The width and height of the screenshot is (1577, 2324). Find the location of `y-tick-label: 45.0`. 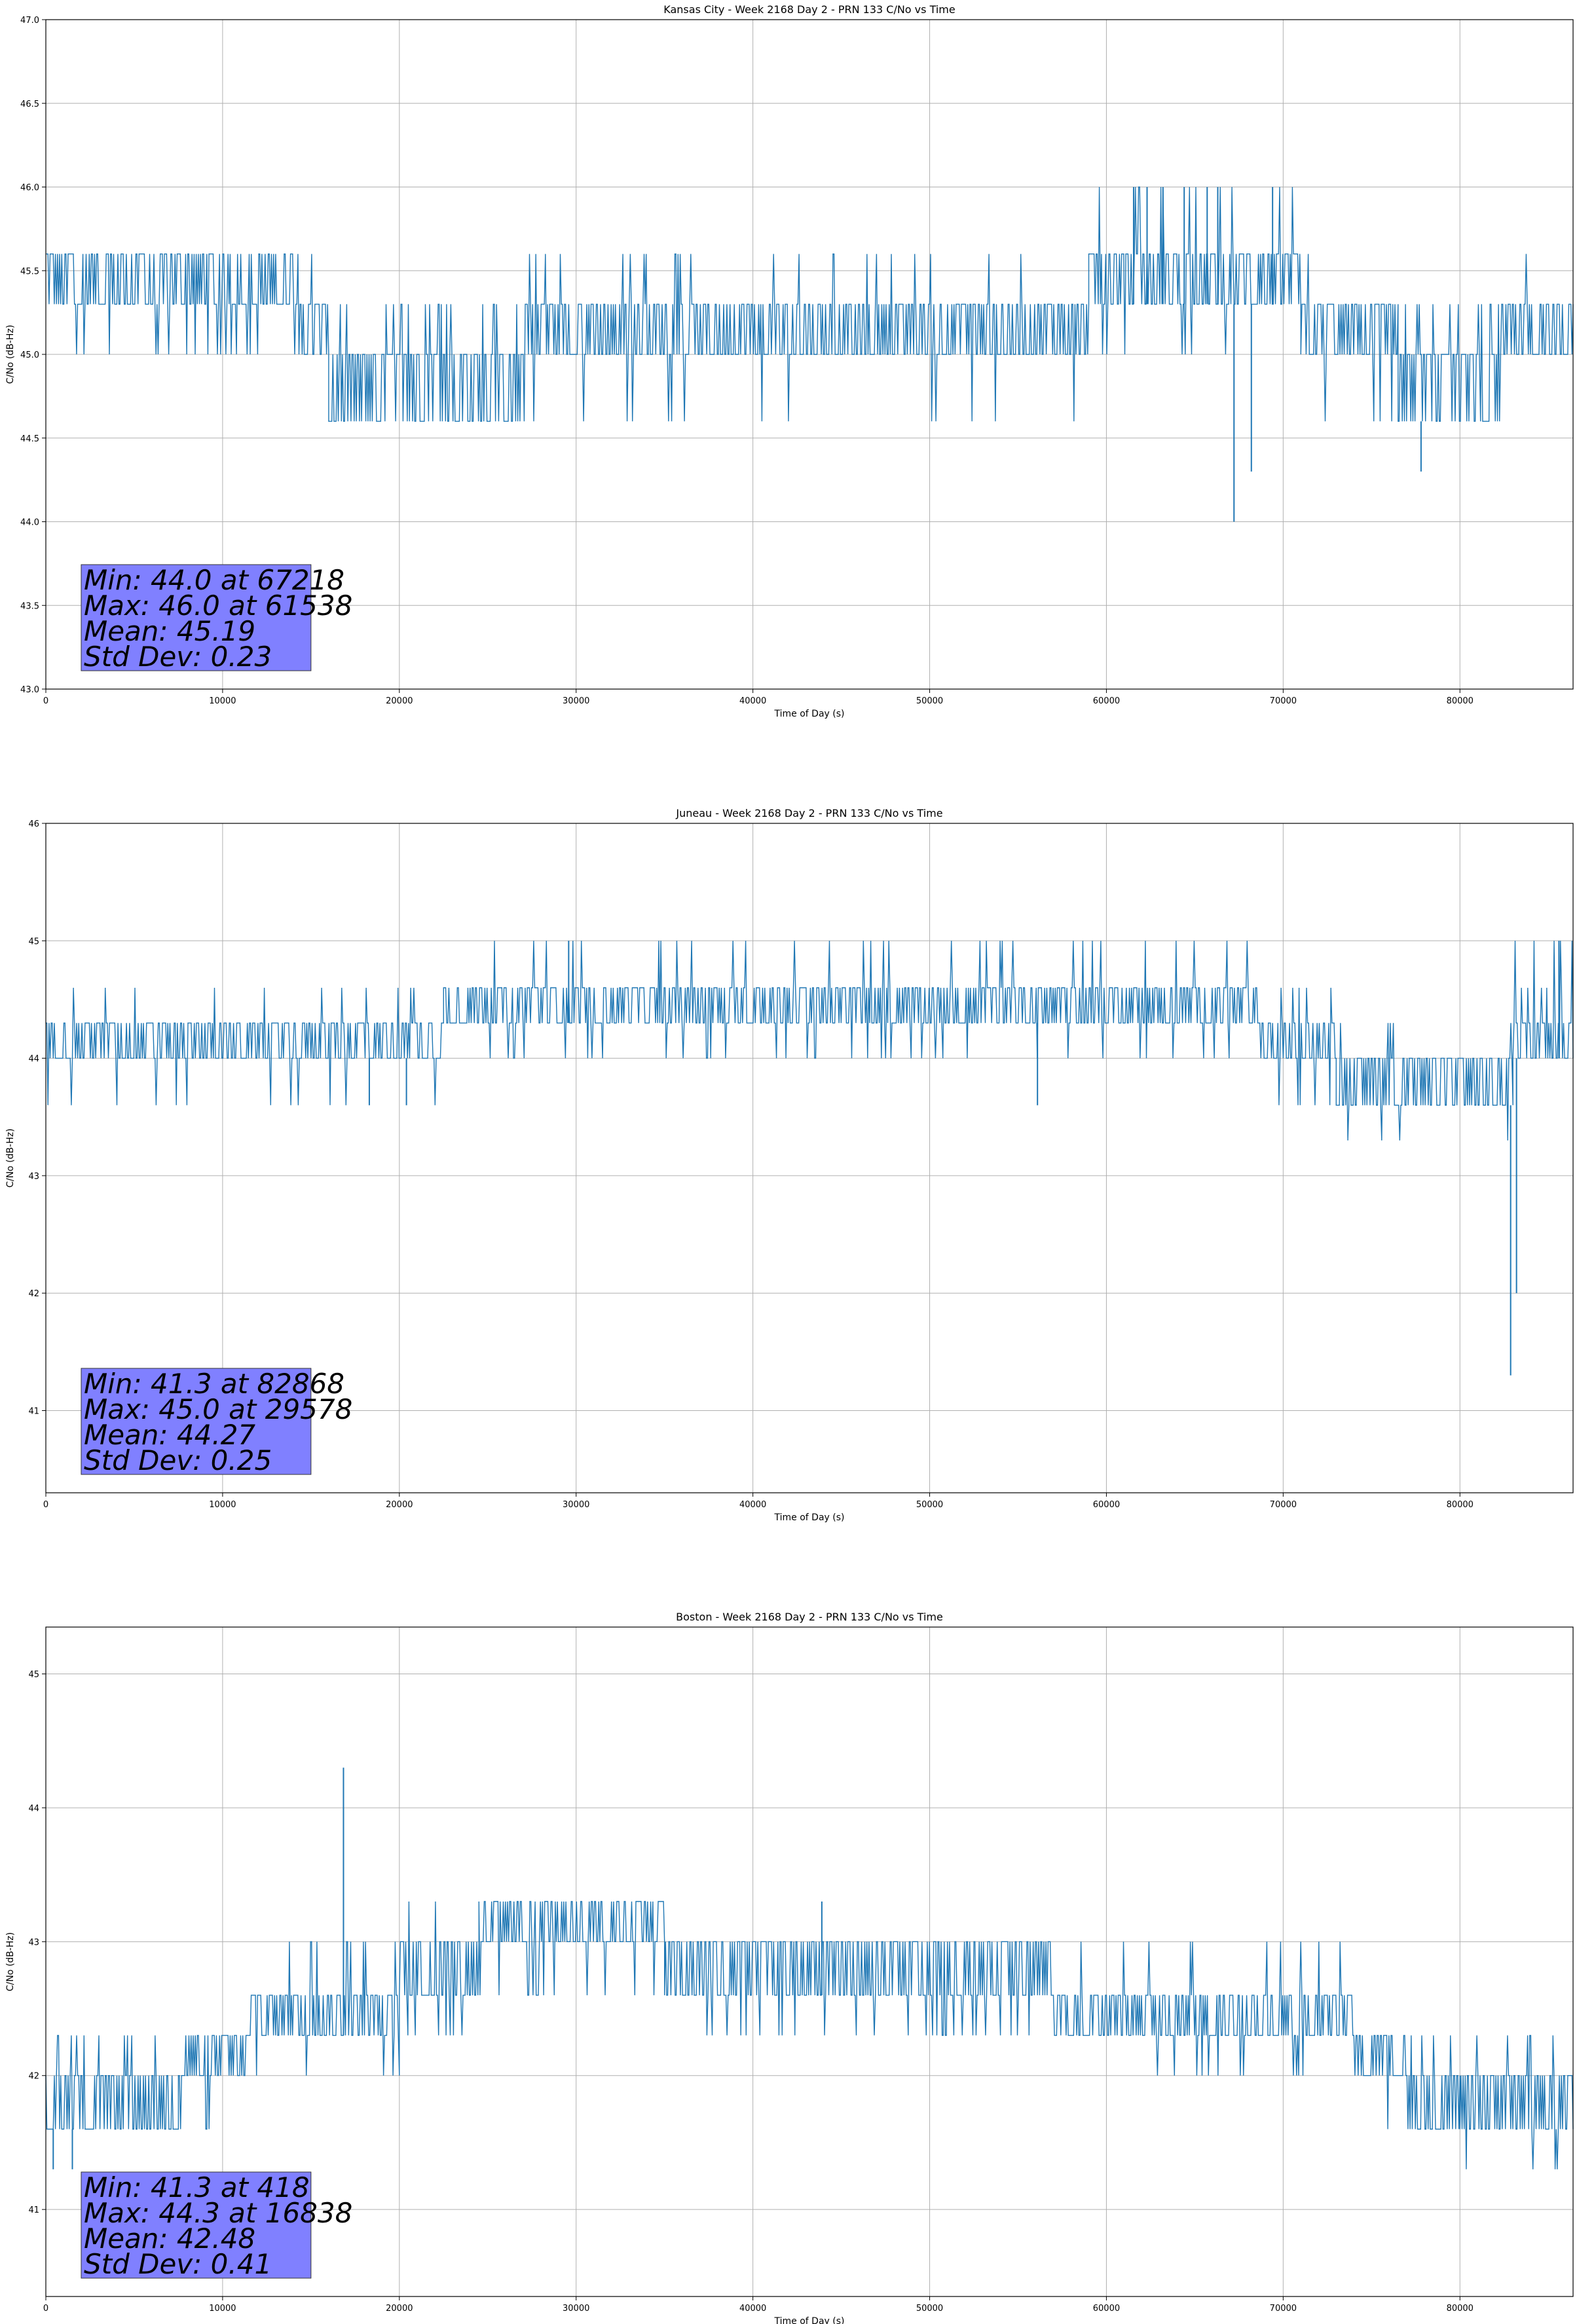

y-tick-label: 45.0 is located at coordinates (29, 355).